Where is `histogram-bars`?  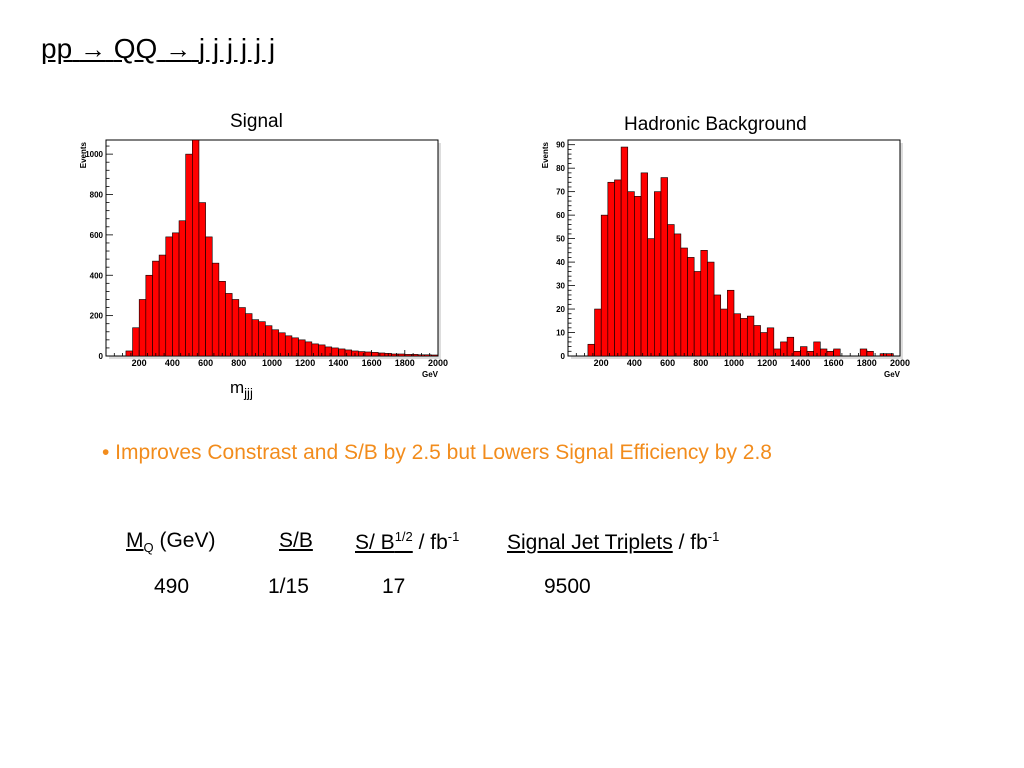 histogram-bars is located at coordinates (282, 248).